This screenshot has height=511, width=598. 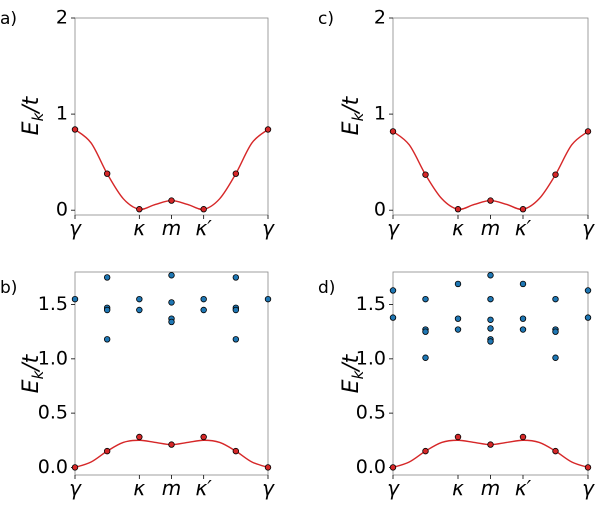 I want to click on panel-label: d), so click(x=326, y=288).